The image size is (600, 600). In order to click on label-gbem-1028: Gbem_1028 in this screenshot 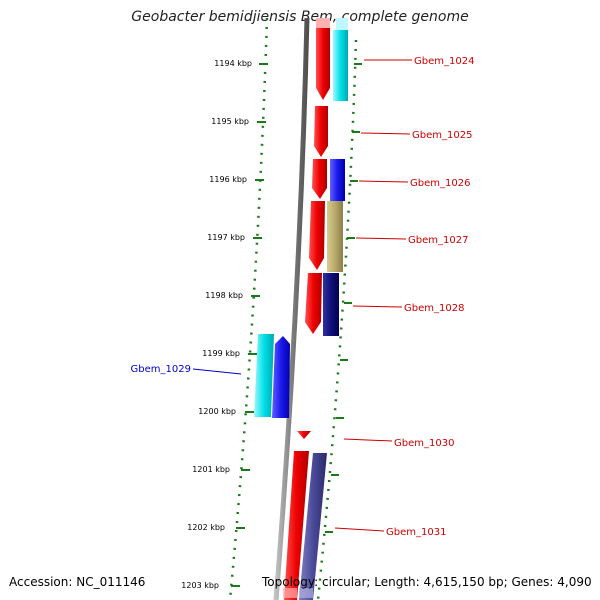, I will do `click(408, 308)`.